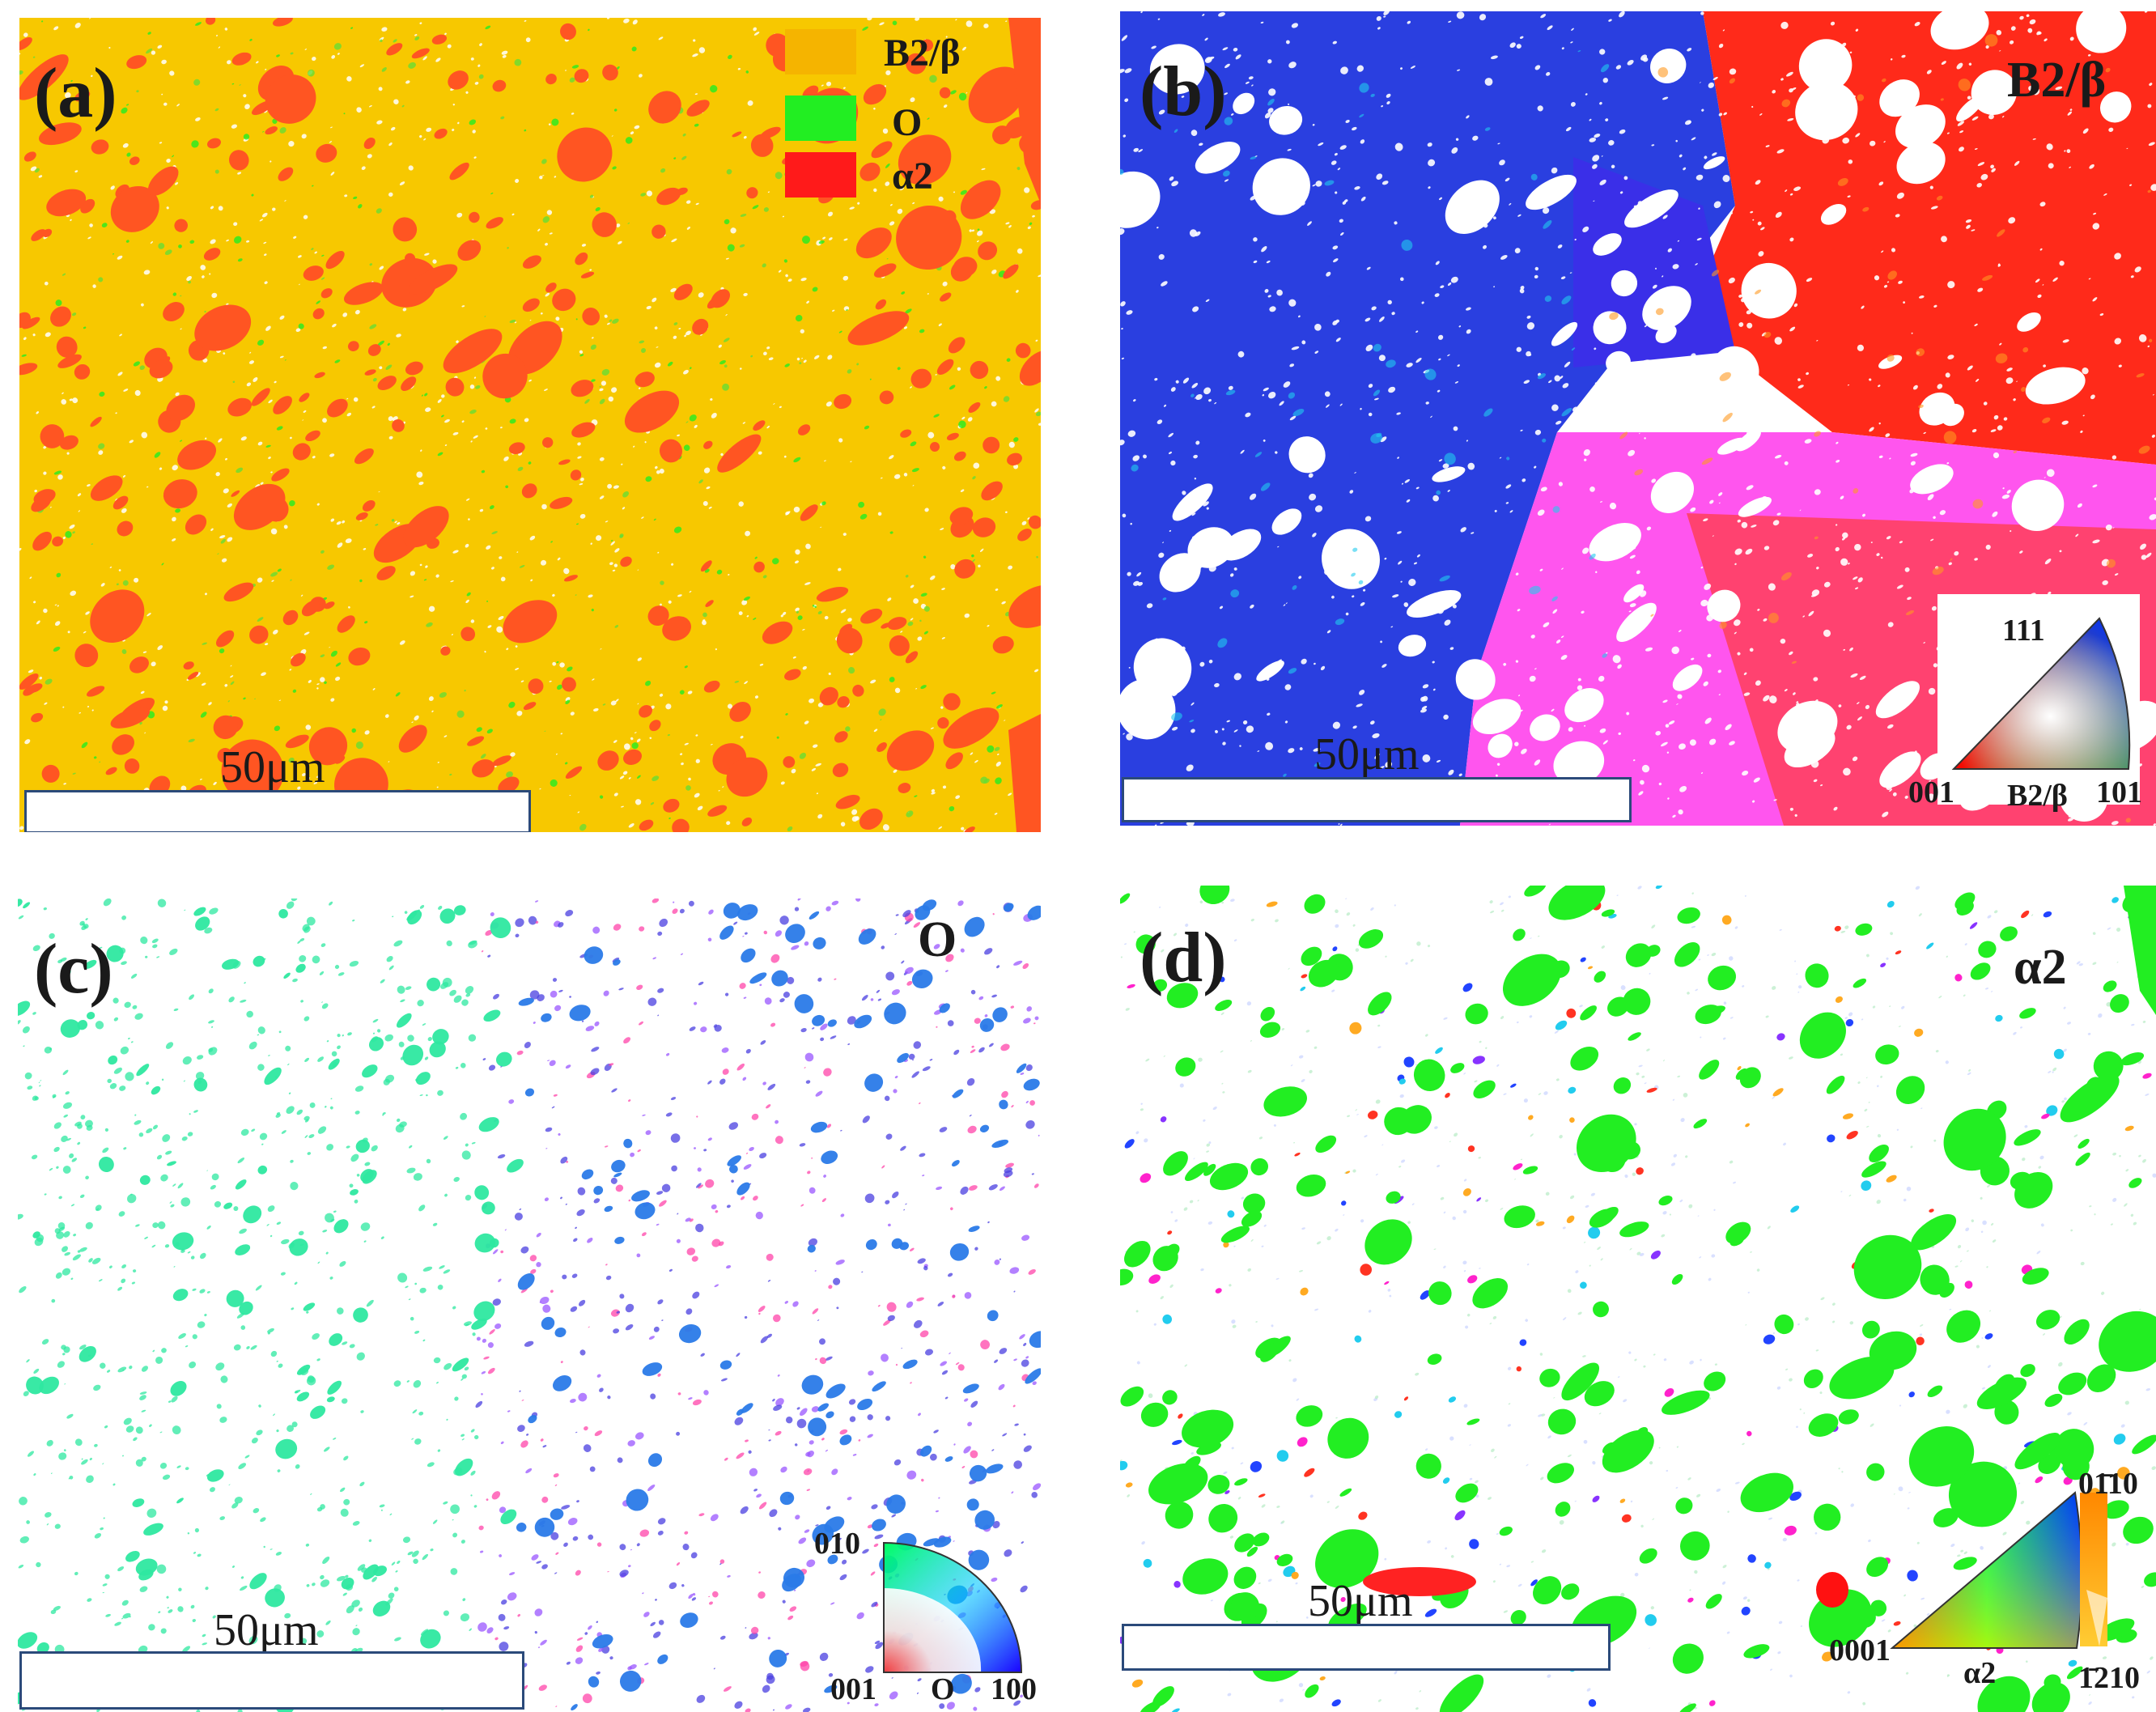 The width and height of the screenshot is (2156, 1712). What do you see at coordinates (2023, 631) in the screenshot?
I see `key-top-label: 111` at bounding box center [2023, 631].